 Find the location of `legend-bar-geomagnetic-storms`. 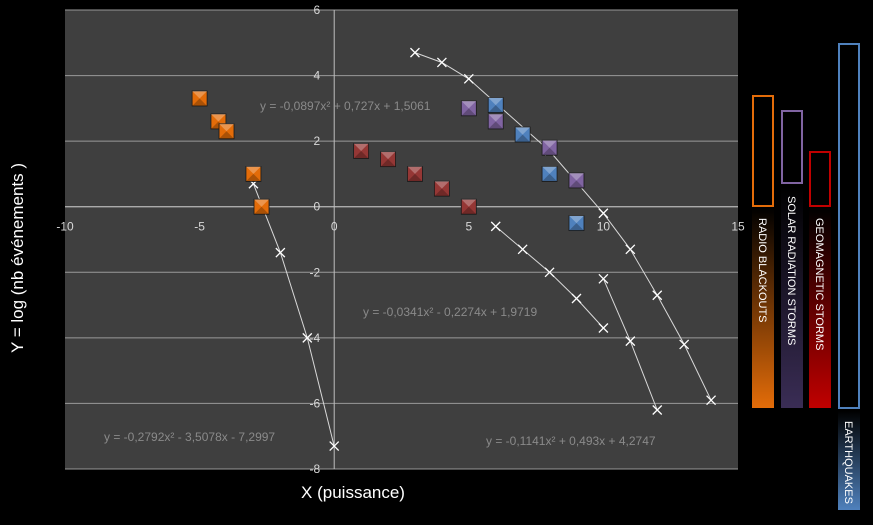

legend-bar-geomagnetic-storms is located at coordinates (820, 308).